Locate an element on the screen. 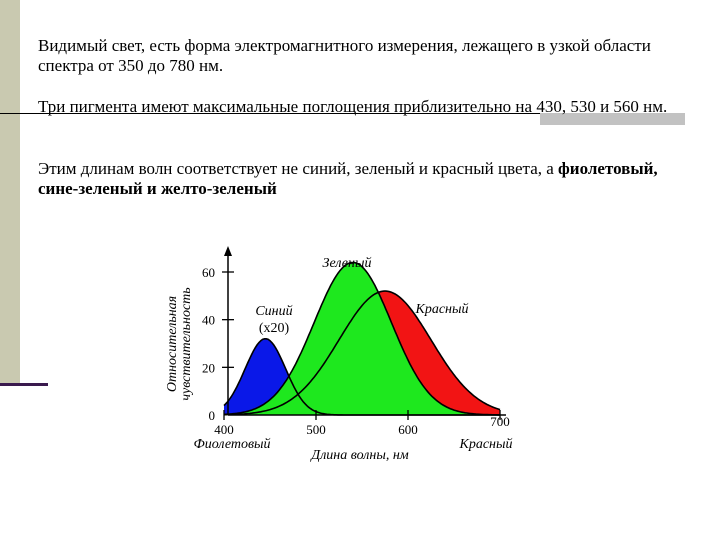 The image size is (720, 540). x-end-label-red: Красный is located at coordinates (486, 444).